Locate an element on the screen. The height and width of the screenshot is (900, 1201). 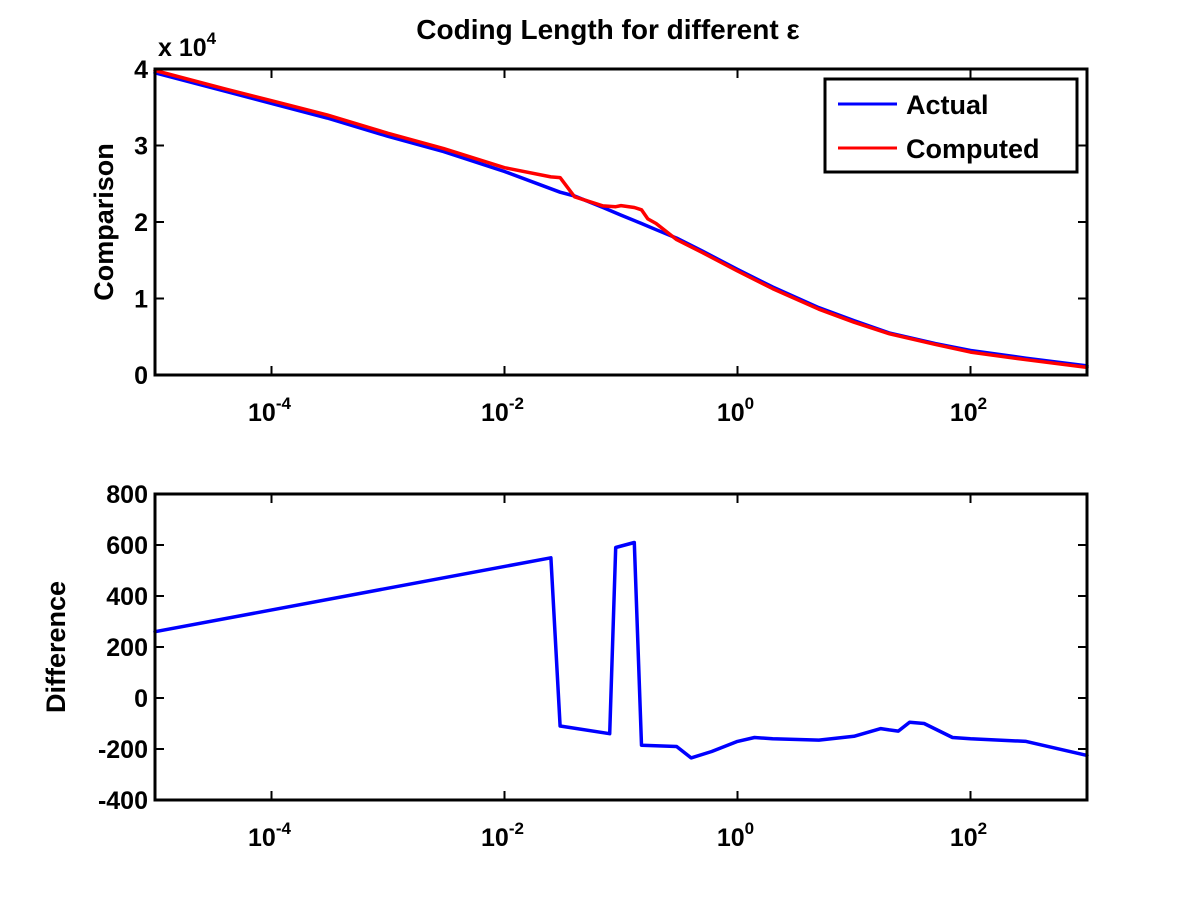
top-x-tick-label: 10² is located at coordinates (968, 410).